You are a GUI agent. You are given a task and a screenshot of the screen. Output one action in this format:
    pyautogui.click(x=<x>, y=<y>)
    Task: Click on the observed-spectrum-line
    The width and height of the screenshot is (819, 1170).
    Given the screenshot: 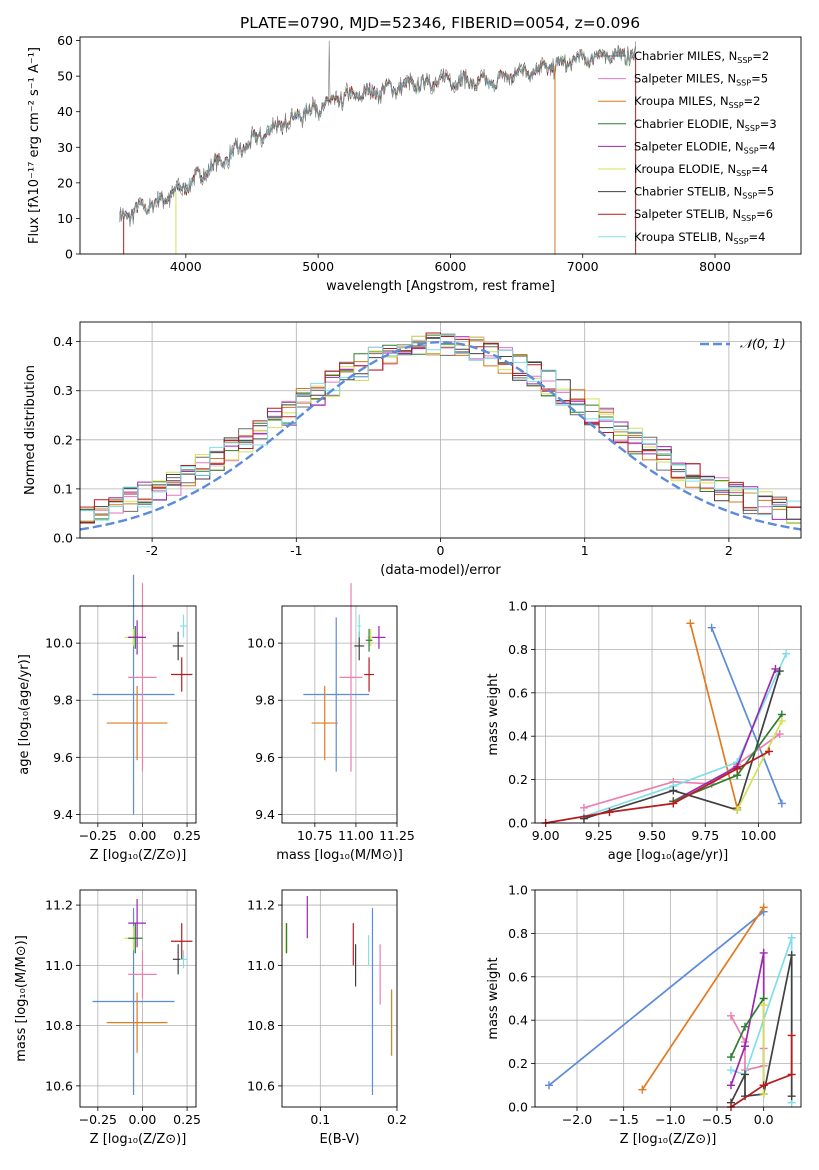 What is the action you would take?
    pyautogui.click(x=377, y=133)
    